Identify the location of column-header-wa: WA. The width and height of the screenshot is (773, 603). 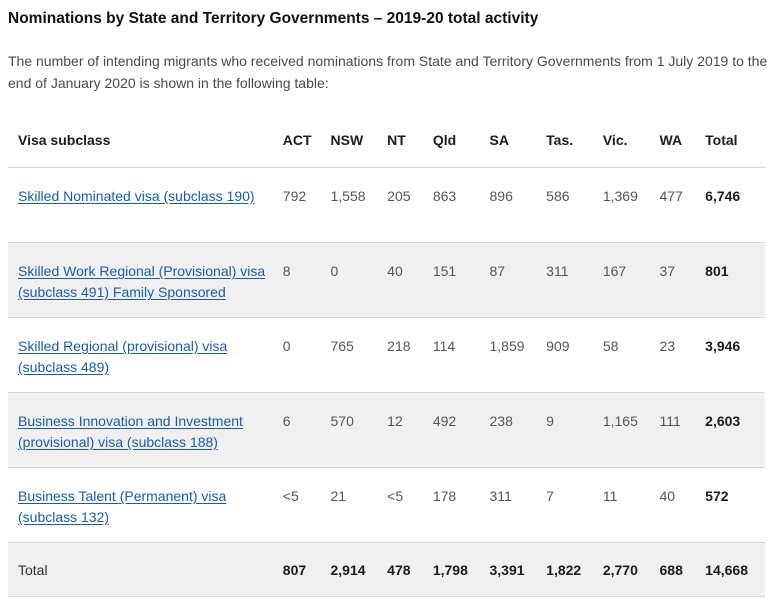
(682, 140).